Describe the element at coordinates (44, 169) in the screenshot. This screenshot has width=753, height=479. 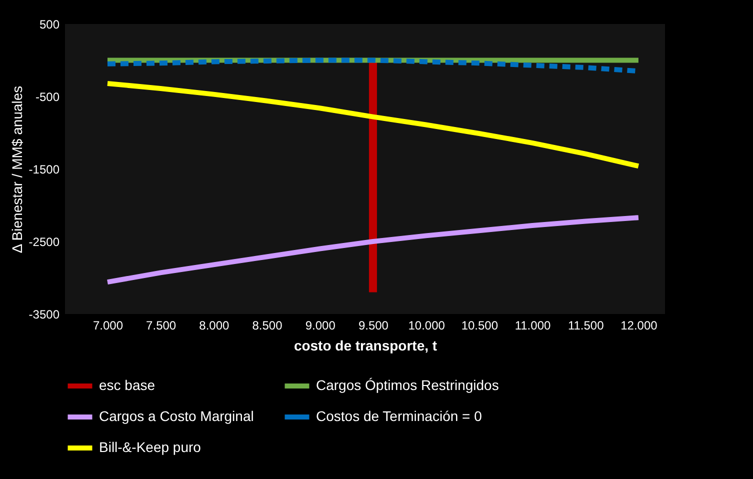
I see `y-tick-label: -1500` at that location.